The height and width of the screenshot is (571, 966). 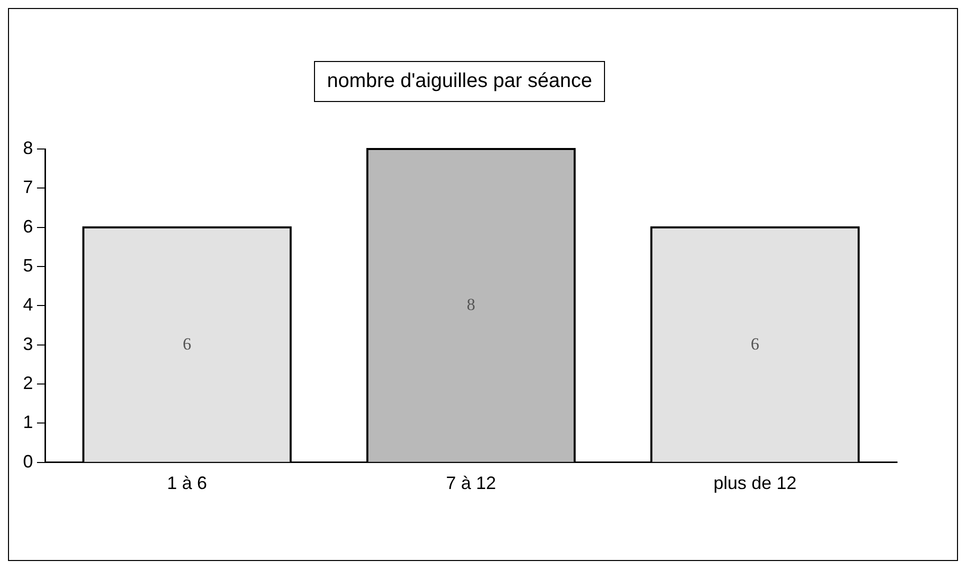 What do you see at coordinates (28, 187) in the screenshot?
I see `y-tick-label: 7` at bounding box center [28, 187].